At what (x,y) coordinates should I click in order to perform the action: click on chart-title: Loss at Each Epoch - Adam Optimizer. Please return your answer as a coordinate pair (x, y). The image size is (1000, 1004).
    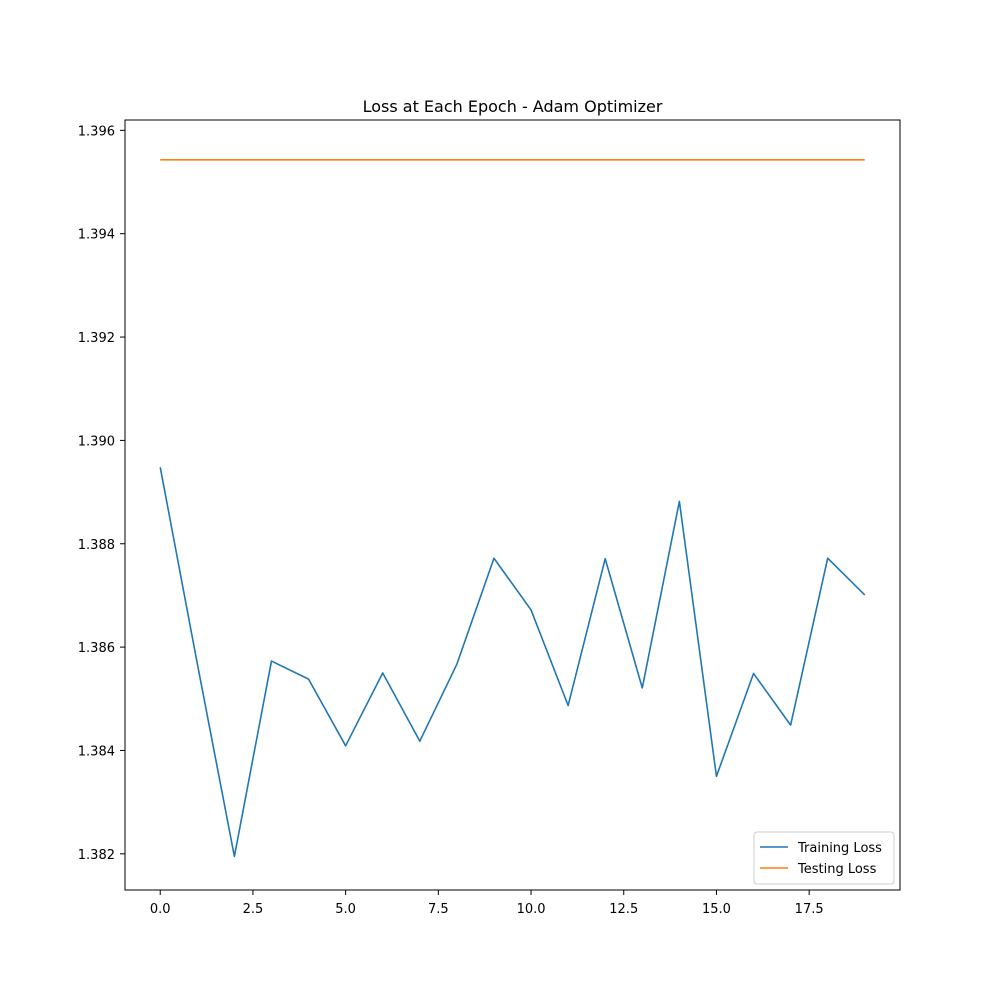
    Looking at the image, I should click on (513, 106).